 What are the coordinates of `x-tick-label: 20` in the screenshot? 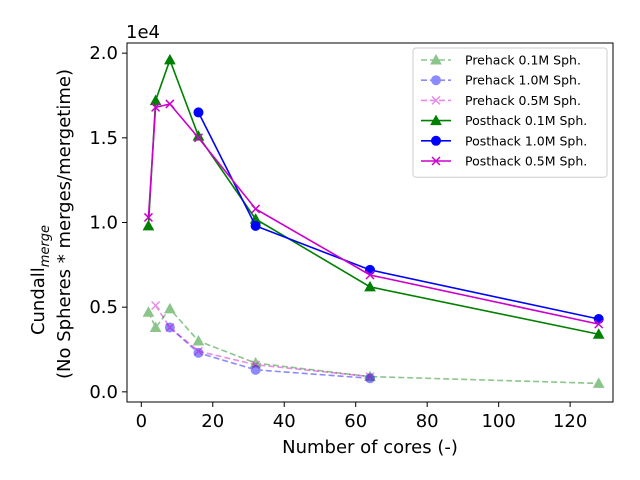 It's located at (212, 421).